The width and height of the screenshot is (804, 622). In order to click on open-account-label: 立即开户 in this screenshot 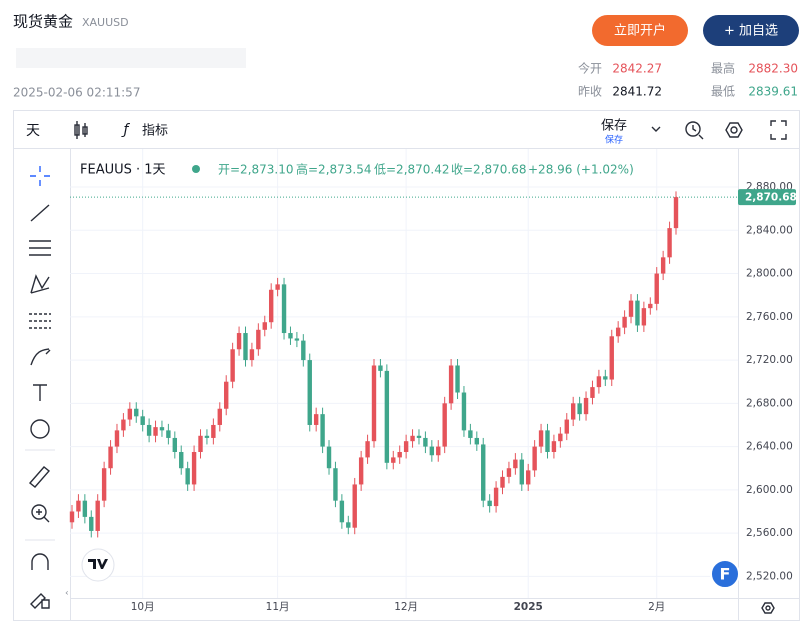, I will do `click(640, 31)`.